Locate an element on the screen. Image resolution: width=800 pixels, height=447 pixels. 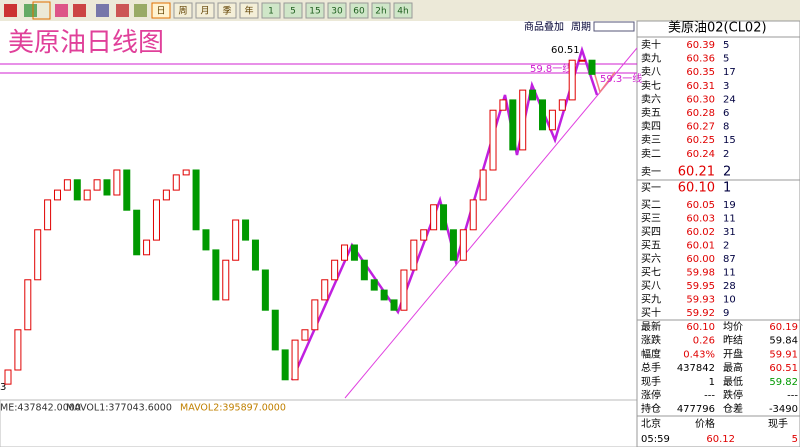
period-label: 年 is located at coordinates (248, 11).